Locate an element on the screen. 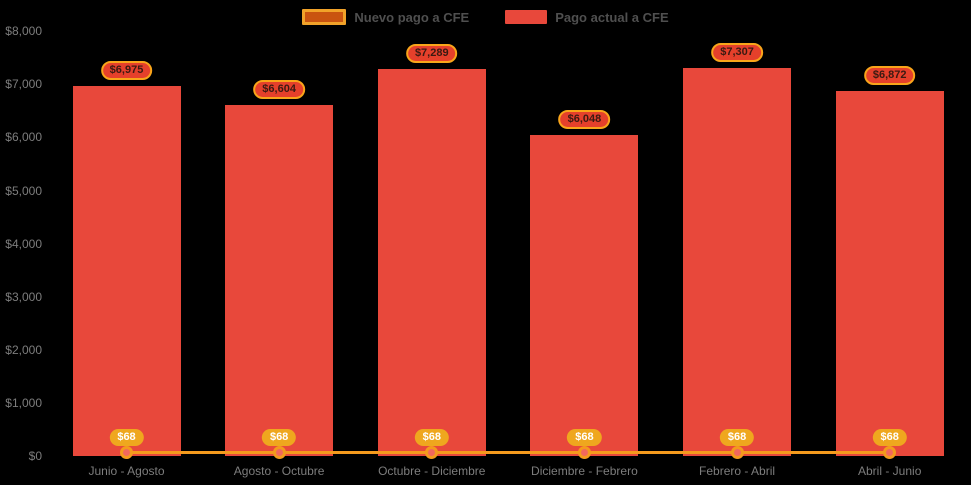 The image size is (971, 485). legend-label-nuevo-pago-cfe: Nuevo pago a CFE is located at coordinates (412, 17).